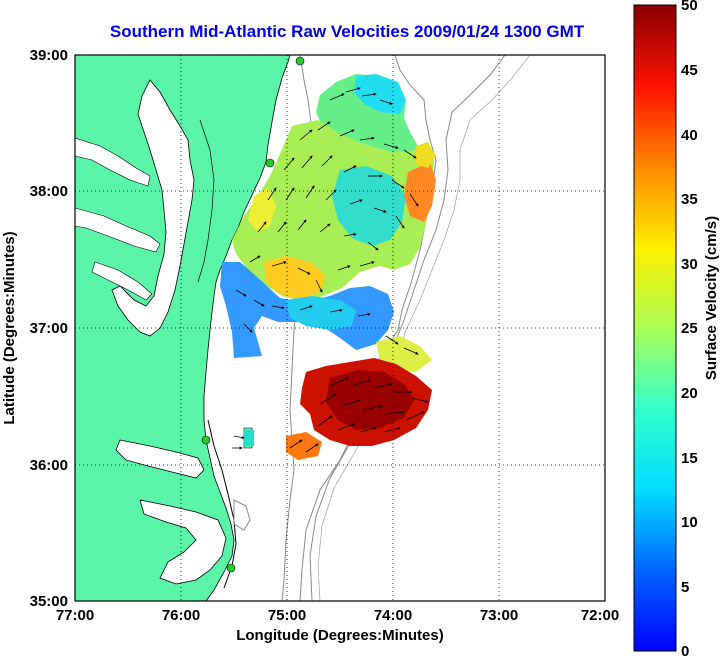 The width and height of the screenshot is (724, 659). What do you see at coordinates (426, 155) in the screenshot?
I see `velocity-patch-yellow-ne` at bounding box center [426, 155].